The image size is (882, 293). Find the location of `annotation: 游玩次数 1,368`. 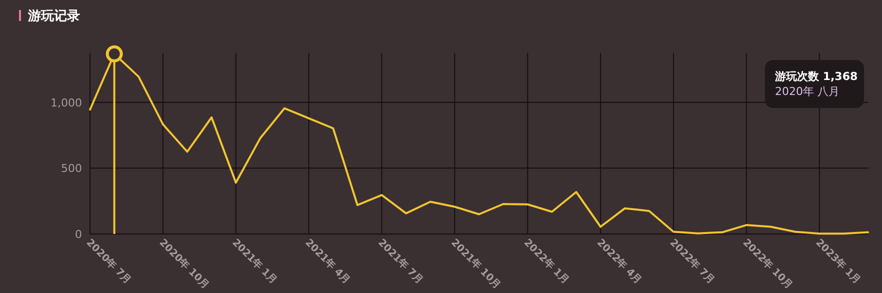

annotation: 游玩次数 1,368 is located at coordinates (816, 76).